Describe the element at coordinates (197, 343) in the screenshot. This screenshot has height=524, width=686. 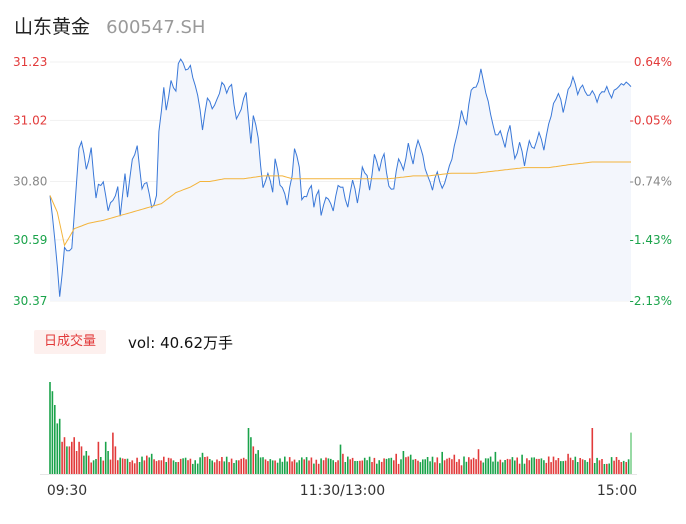
I see `volume-value: 40.62万手` at that location.